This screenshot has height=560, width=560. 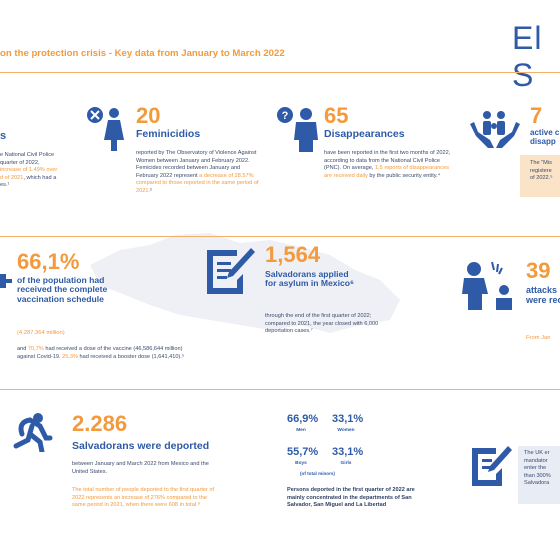 I want to click on el-salvador-map-background, so click(x=245, y=283).